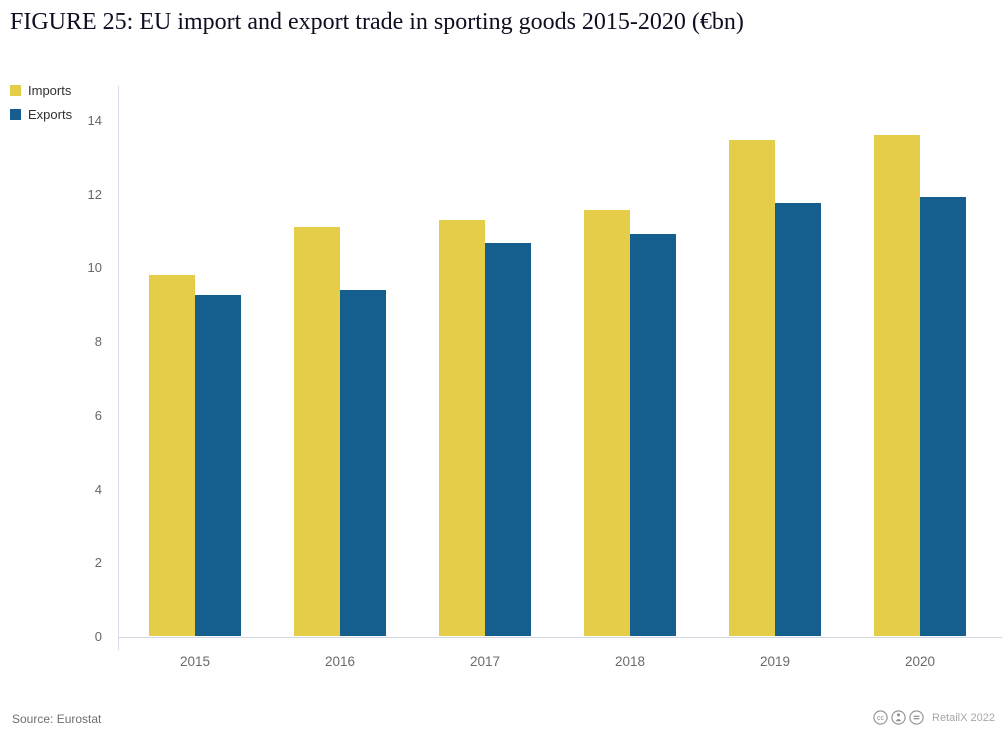 This screenshot has height=735, width=1007. What do you see at coordinates (94, 120) in the screenshot?
I see `y-tick-label-14: 14` at bounding box center [94, 120].